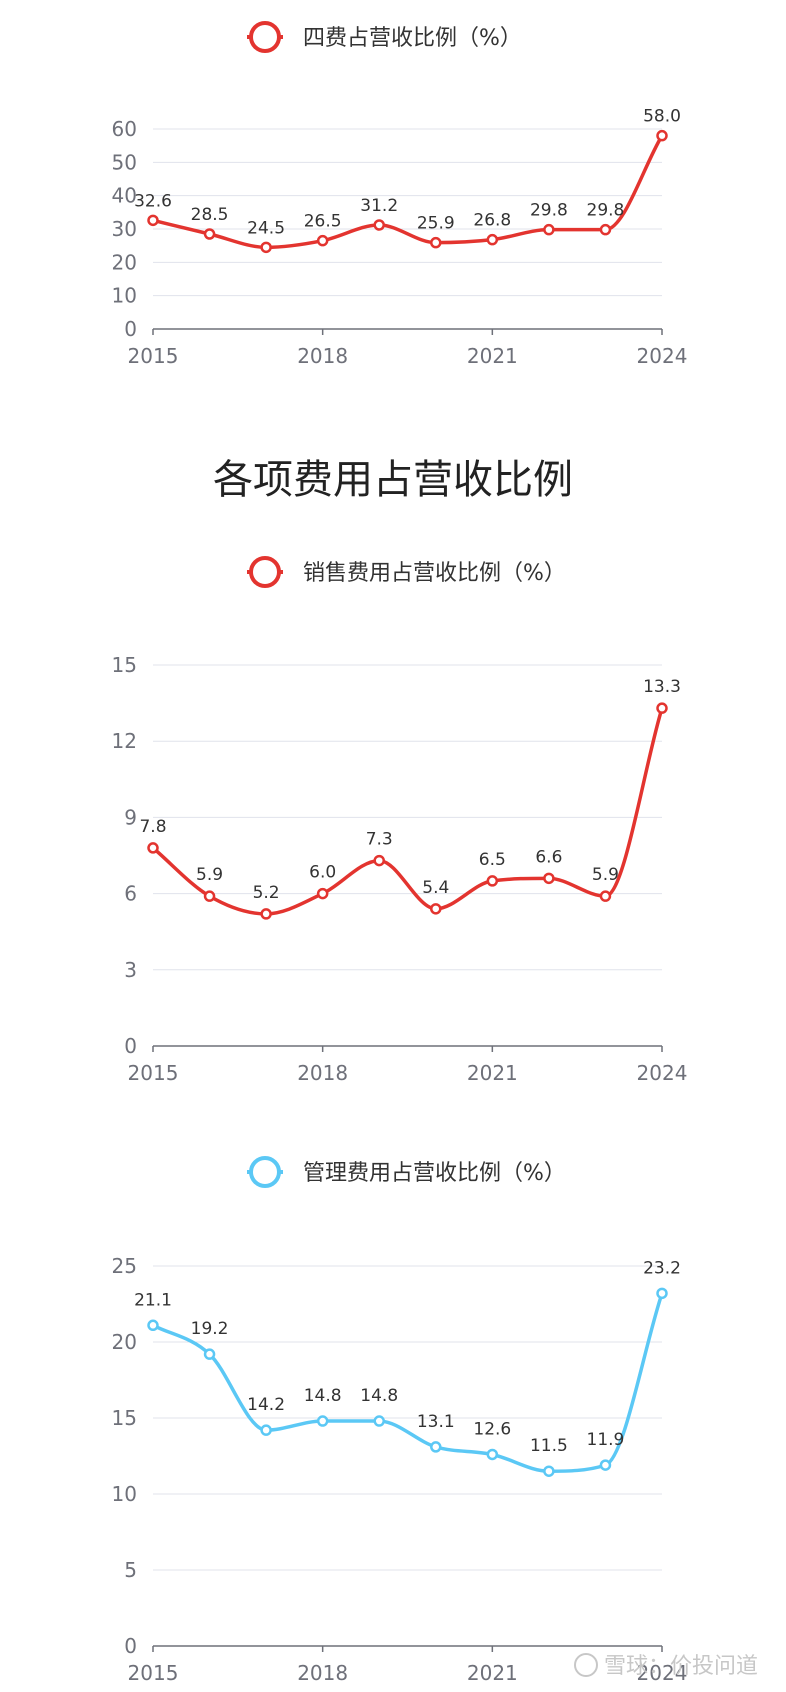 Image resolution: width=786 pixels, height=1692 pixels. What do you see at coordinates (210, 1329) in the screenshot?
I see `data-label: 19.2` at bounding box center [210, 1329].